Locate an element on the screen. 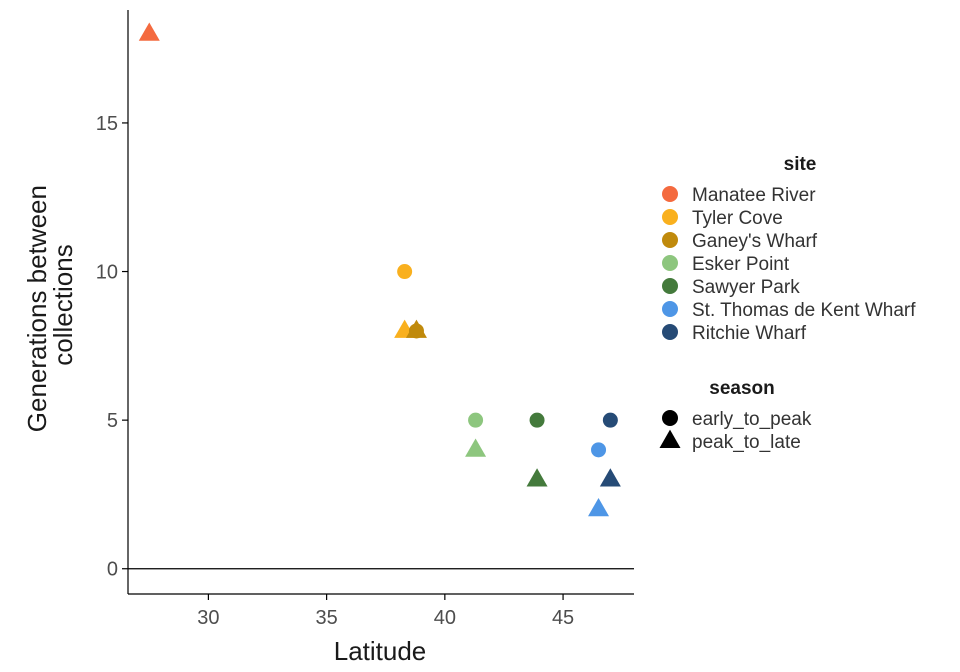 The image size is (960, 672). y-axis-label-line-2: collections is located at coordinates (63, 304).